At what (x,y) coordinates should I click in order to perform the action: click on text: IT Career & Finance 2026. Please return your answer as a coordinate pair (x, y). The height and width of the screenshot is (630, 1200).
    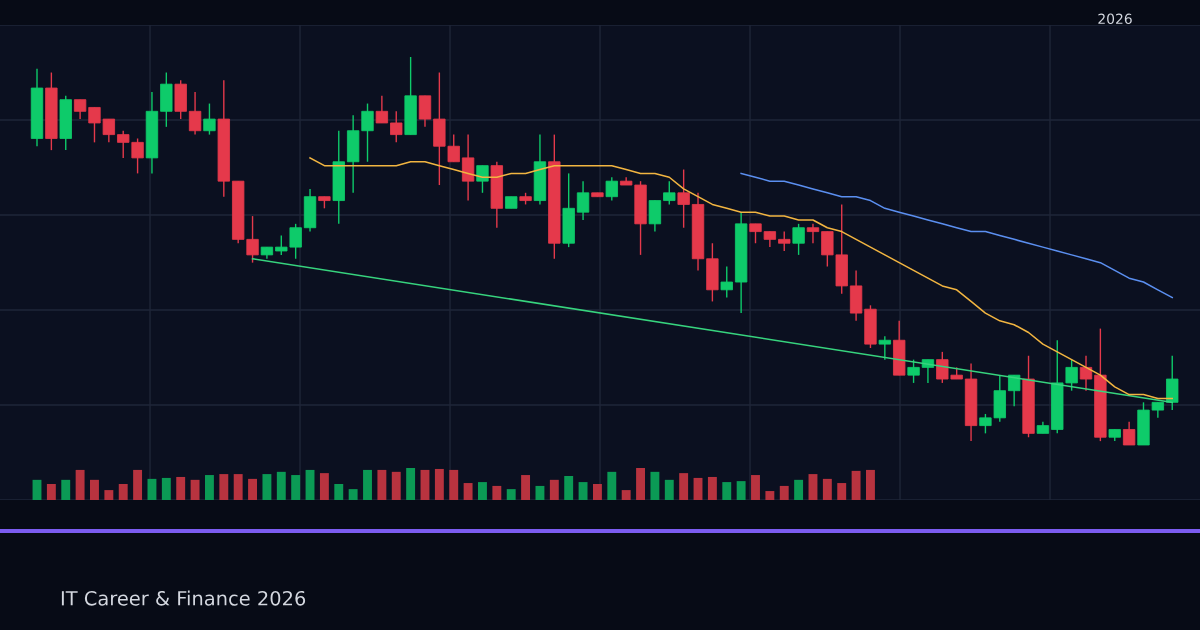
    Looking at the image, I should click on (183, 598).